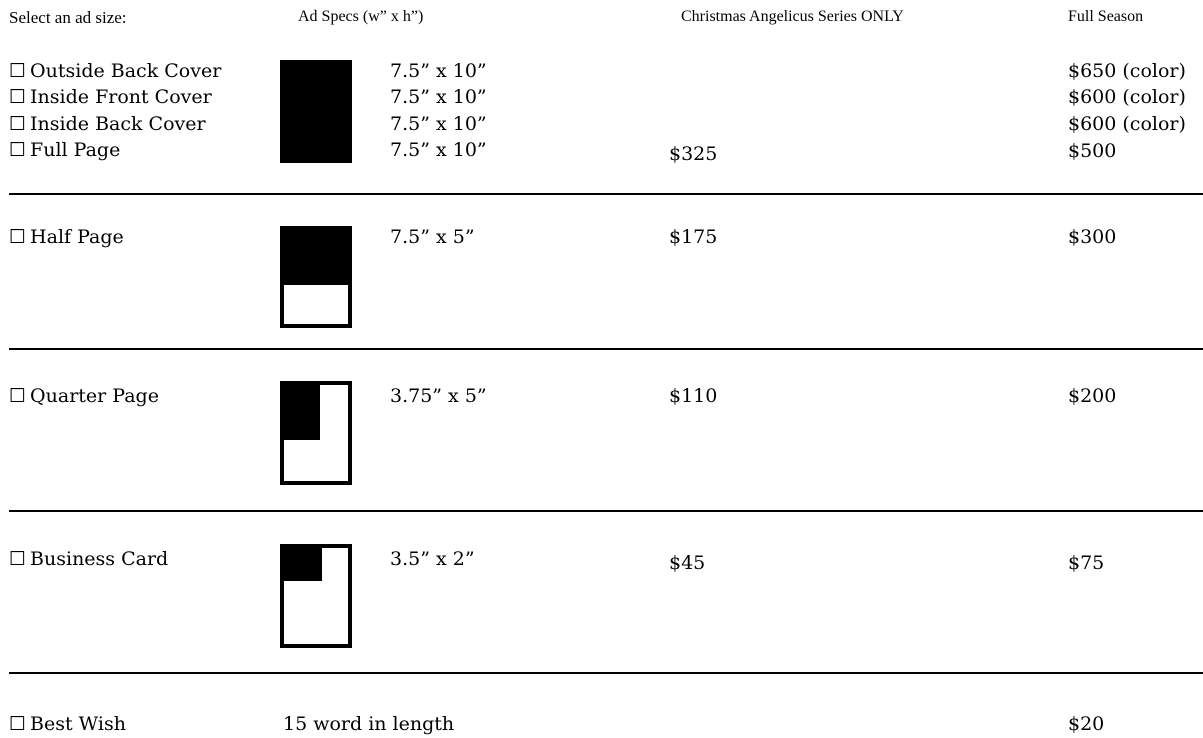 This screenshot has width=1203, height=738. Describe the element at coordinates (438, 150) in the screenshot. I see `spec-full-page: 7.5” x 10”` at that location.